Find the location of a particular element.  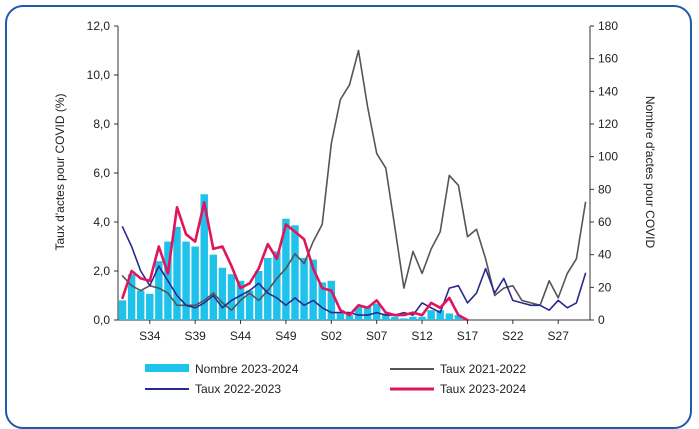

x-tick-label: S07 is located at coordinates (377, 336).